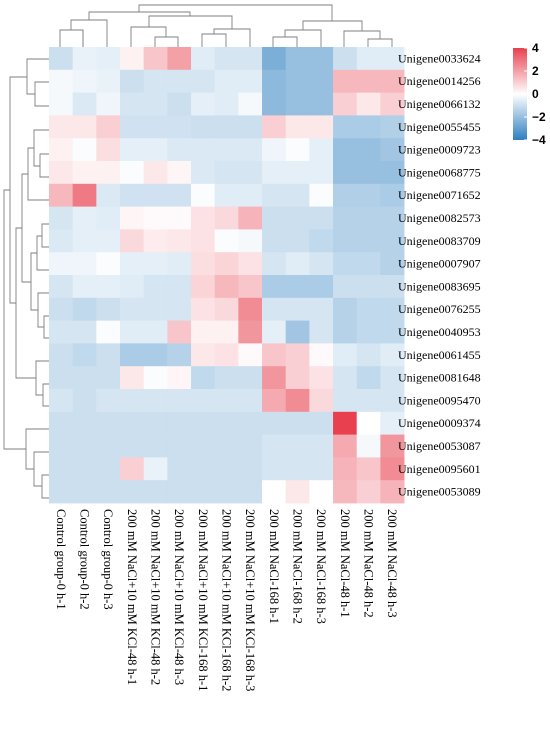 The width and height of the screenshot is (550, 756). What do you see at coordinates (535, 71) in the screenshot?
I see `legend-tick-label: 2` at bounding box center [535, 71].